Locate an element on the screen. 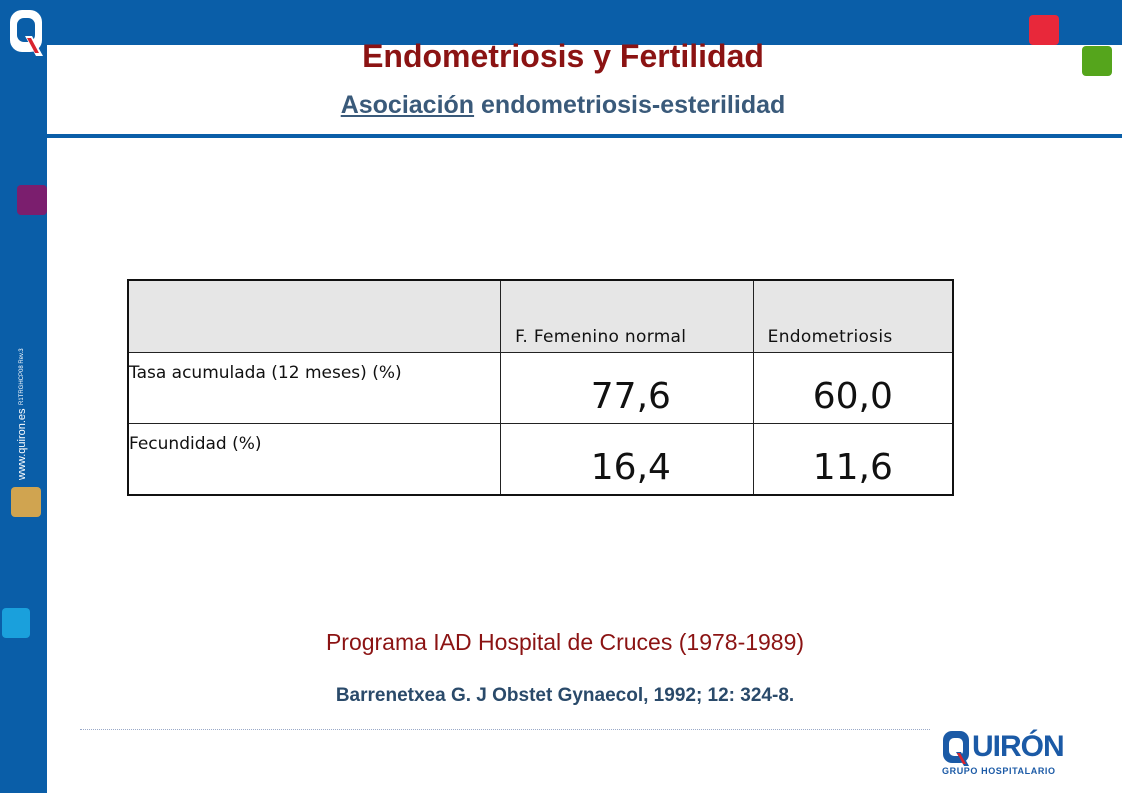  document-code: R1TRGHCP08 Rev.3 is located at coordinates (22, 377).